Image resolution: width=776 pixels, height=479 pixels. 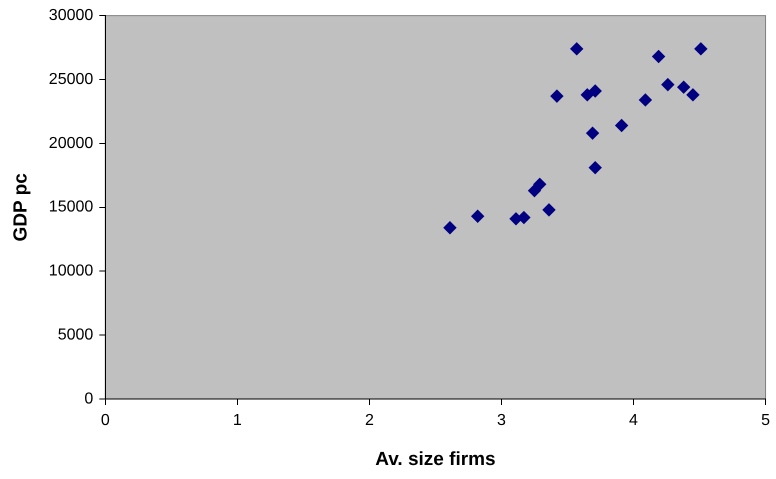 What do you see at coordinates (21, 207) in the screenshot?
I see `y-axis-title: GDP pc` at bounding box center [21, 207].